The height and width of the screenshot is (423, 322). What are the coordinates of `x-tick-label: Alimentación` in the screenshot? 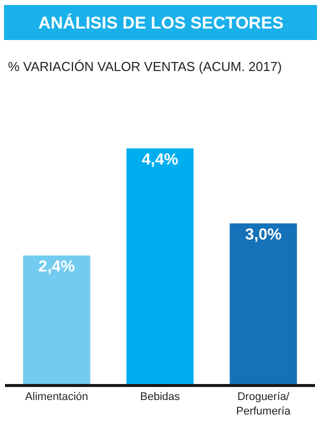 It's located at (56, 397).